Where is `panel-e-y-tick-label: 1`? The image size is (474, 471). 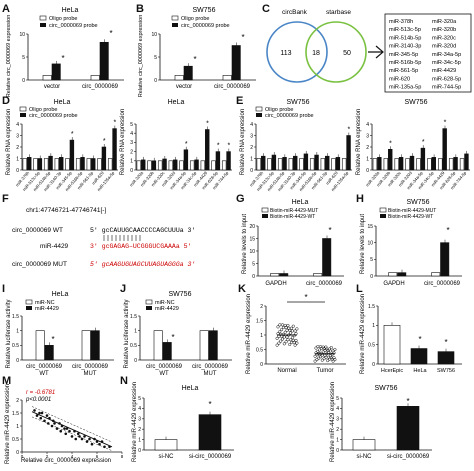 panel-e-y-tick-label: 1 is located at coordinates (251, 159).